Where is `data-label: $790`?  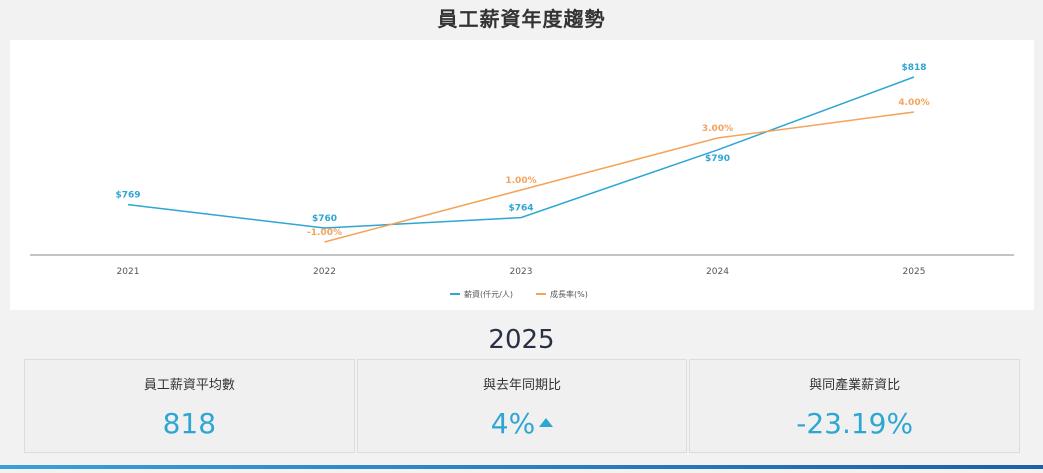
data-label: $790 is located at coordinates (717, 159).